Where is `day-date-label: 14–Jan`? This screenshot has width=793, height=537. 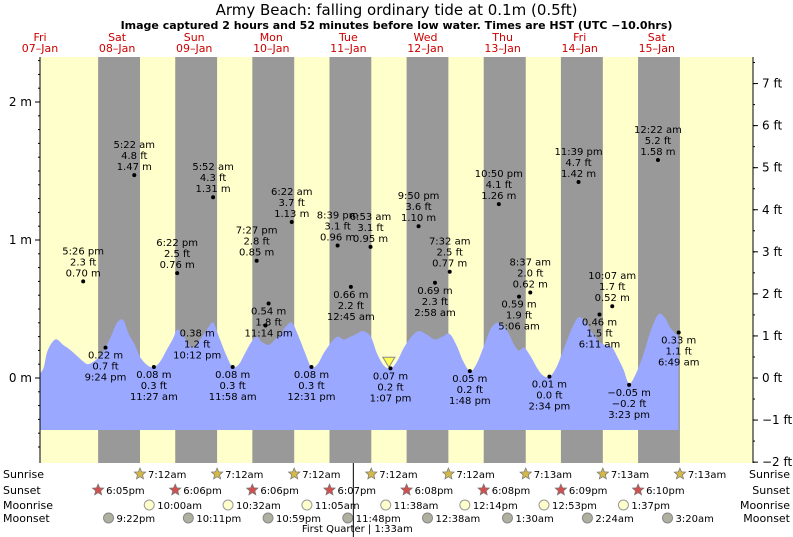 day-date-label: 14–Jan is located at coordinates (579, 48).